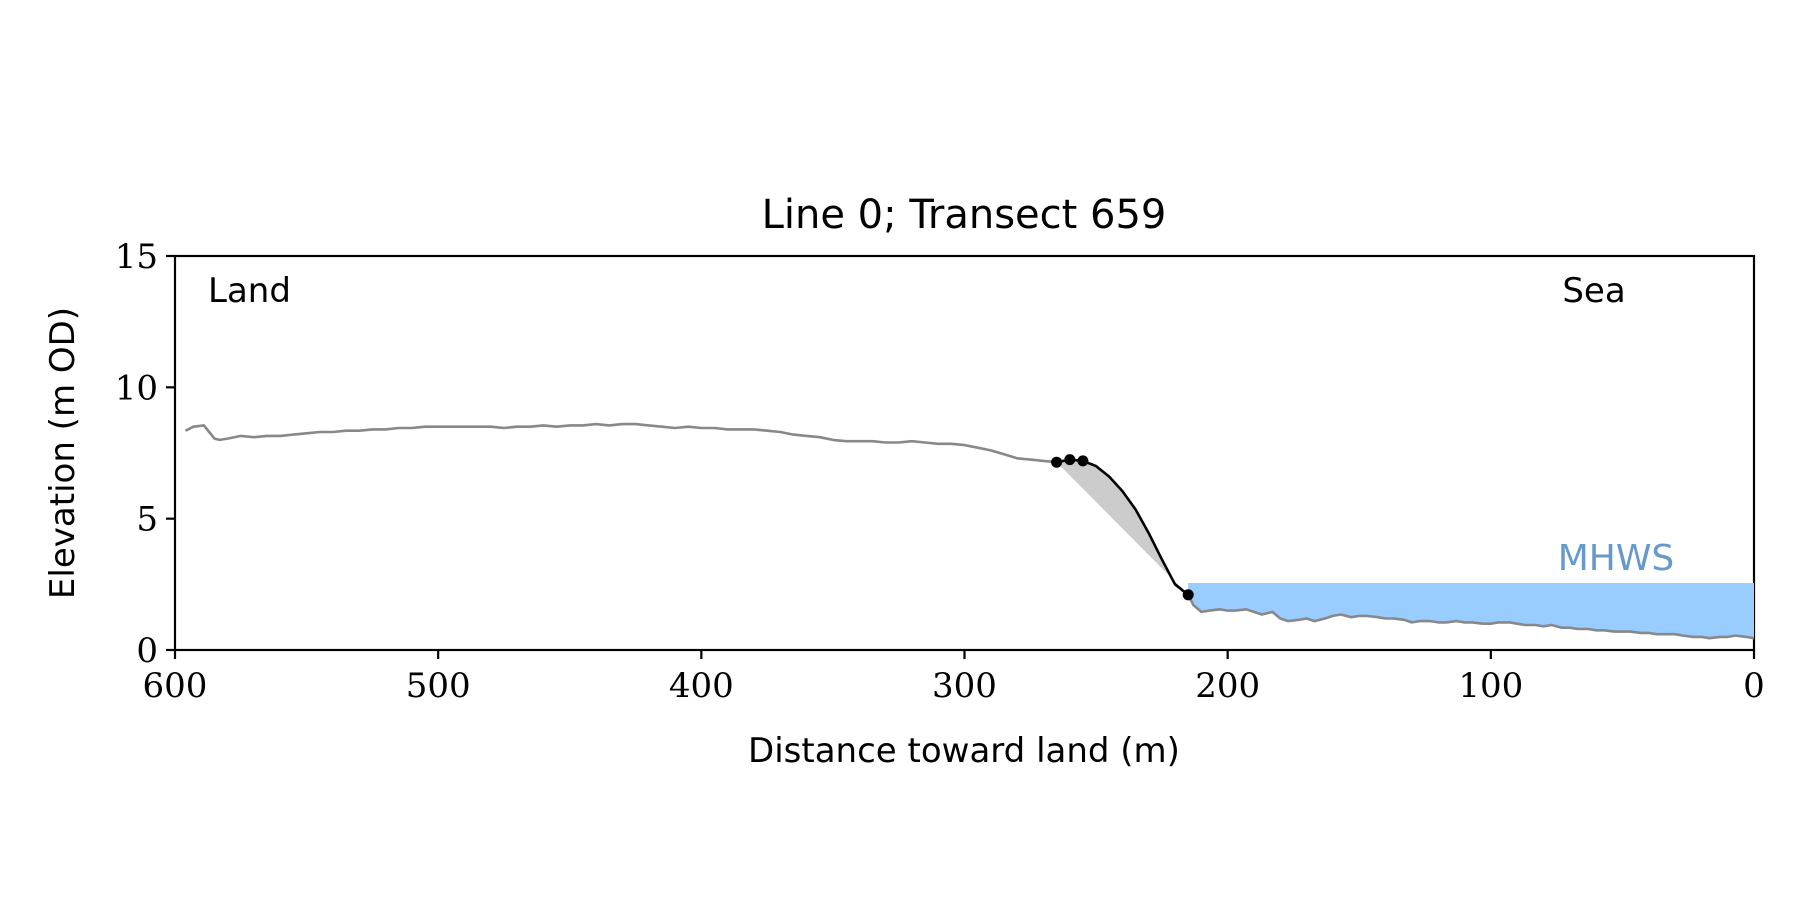 The width and height of the screenshot is (1800, 900). What do you see at coordinates (1471, 617) in the screenshot?
I see `profile-line-sea` at bounding box center [1471, 617].